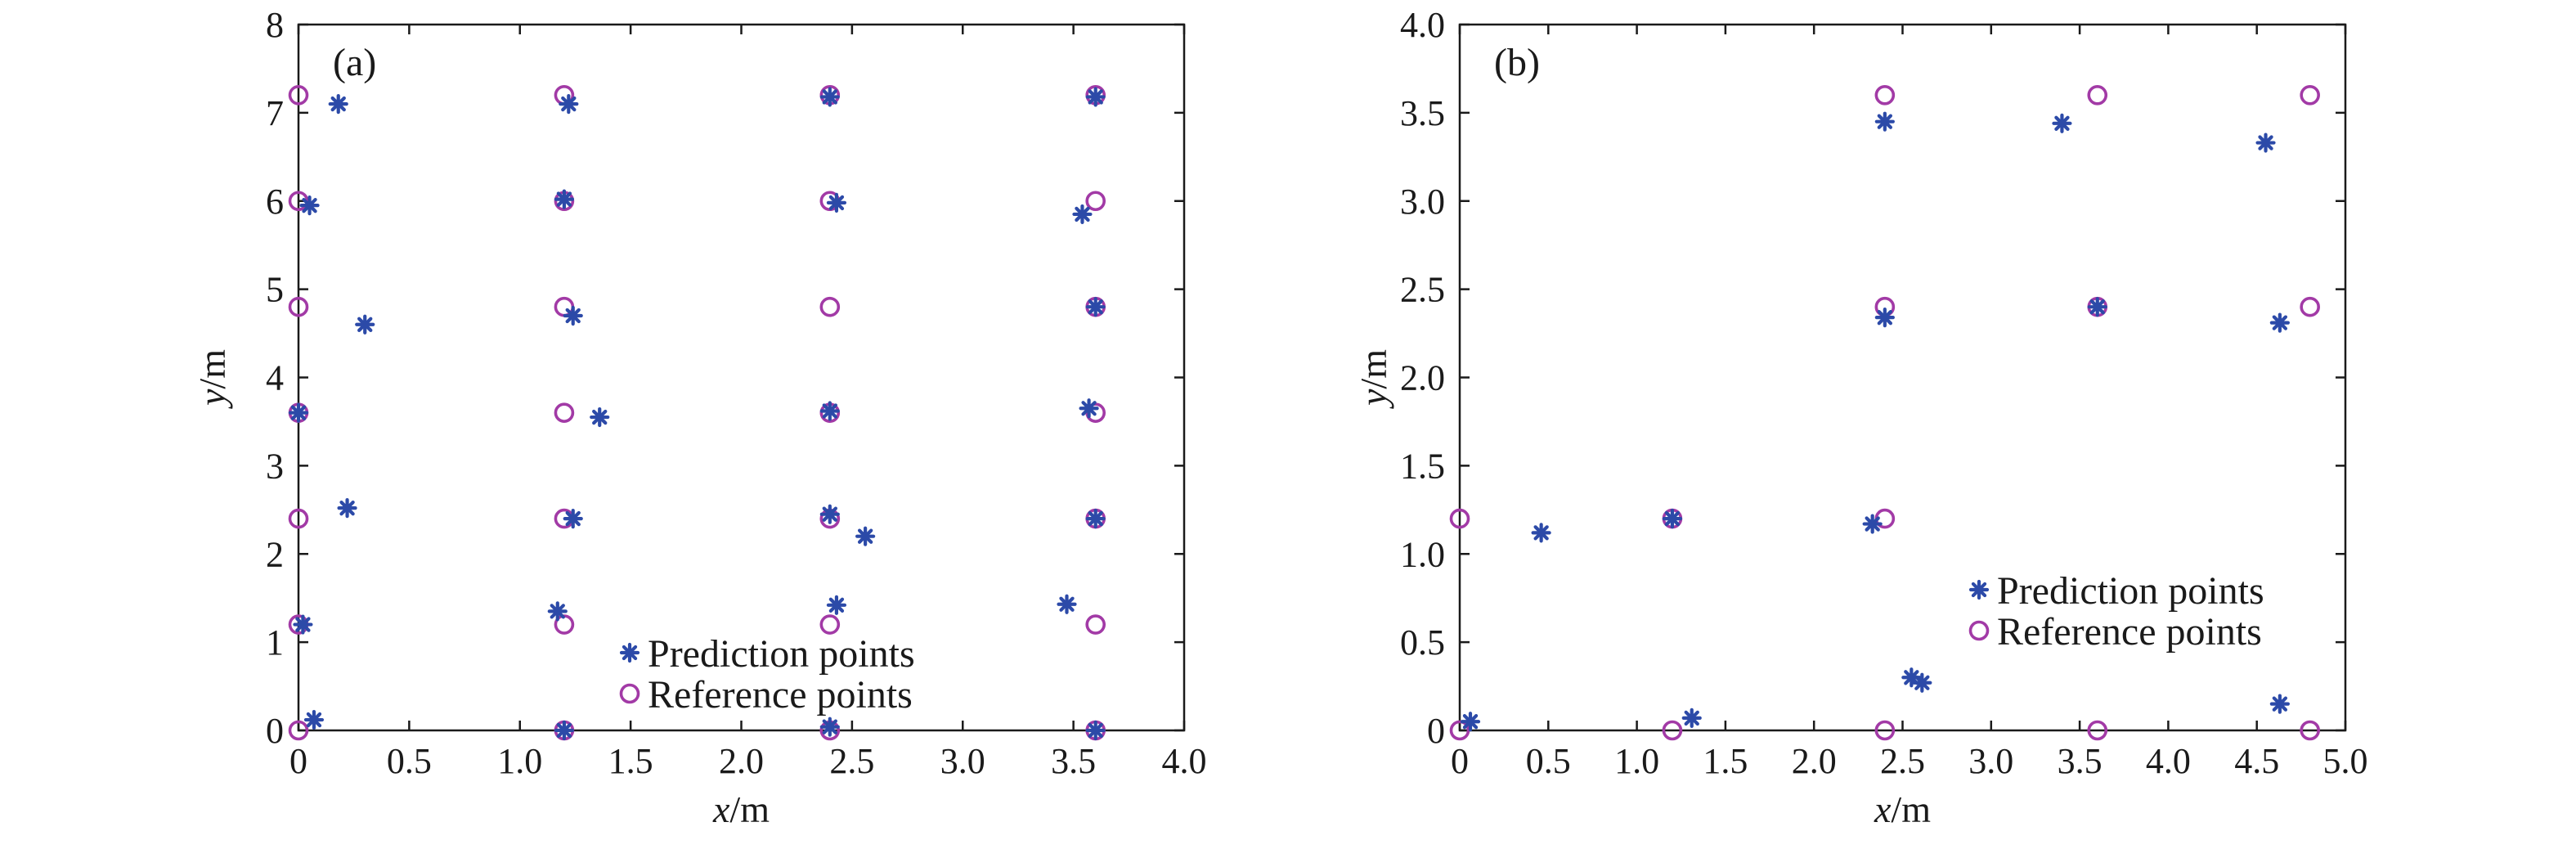 The width and height of the screenshot is (2576, 849). What do you see at coordinates (1979, 590) in the screenshot?
I see `legend-prediction-marker-stroke` at bounding box center [1979, 590].